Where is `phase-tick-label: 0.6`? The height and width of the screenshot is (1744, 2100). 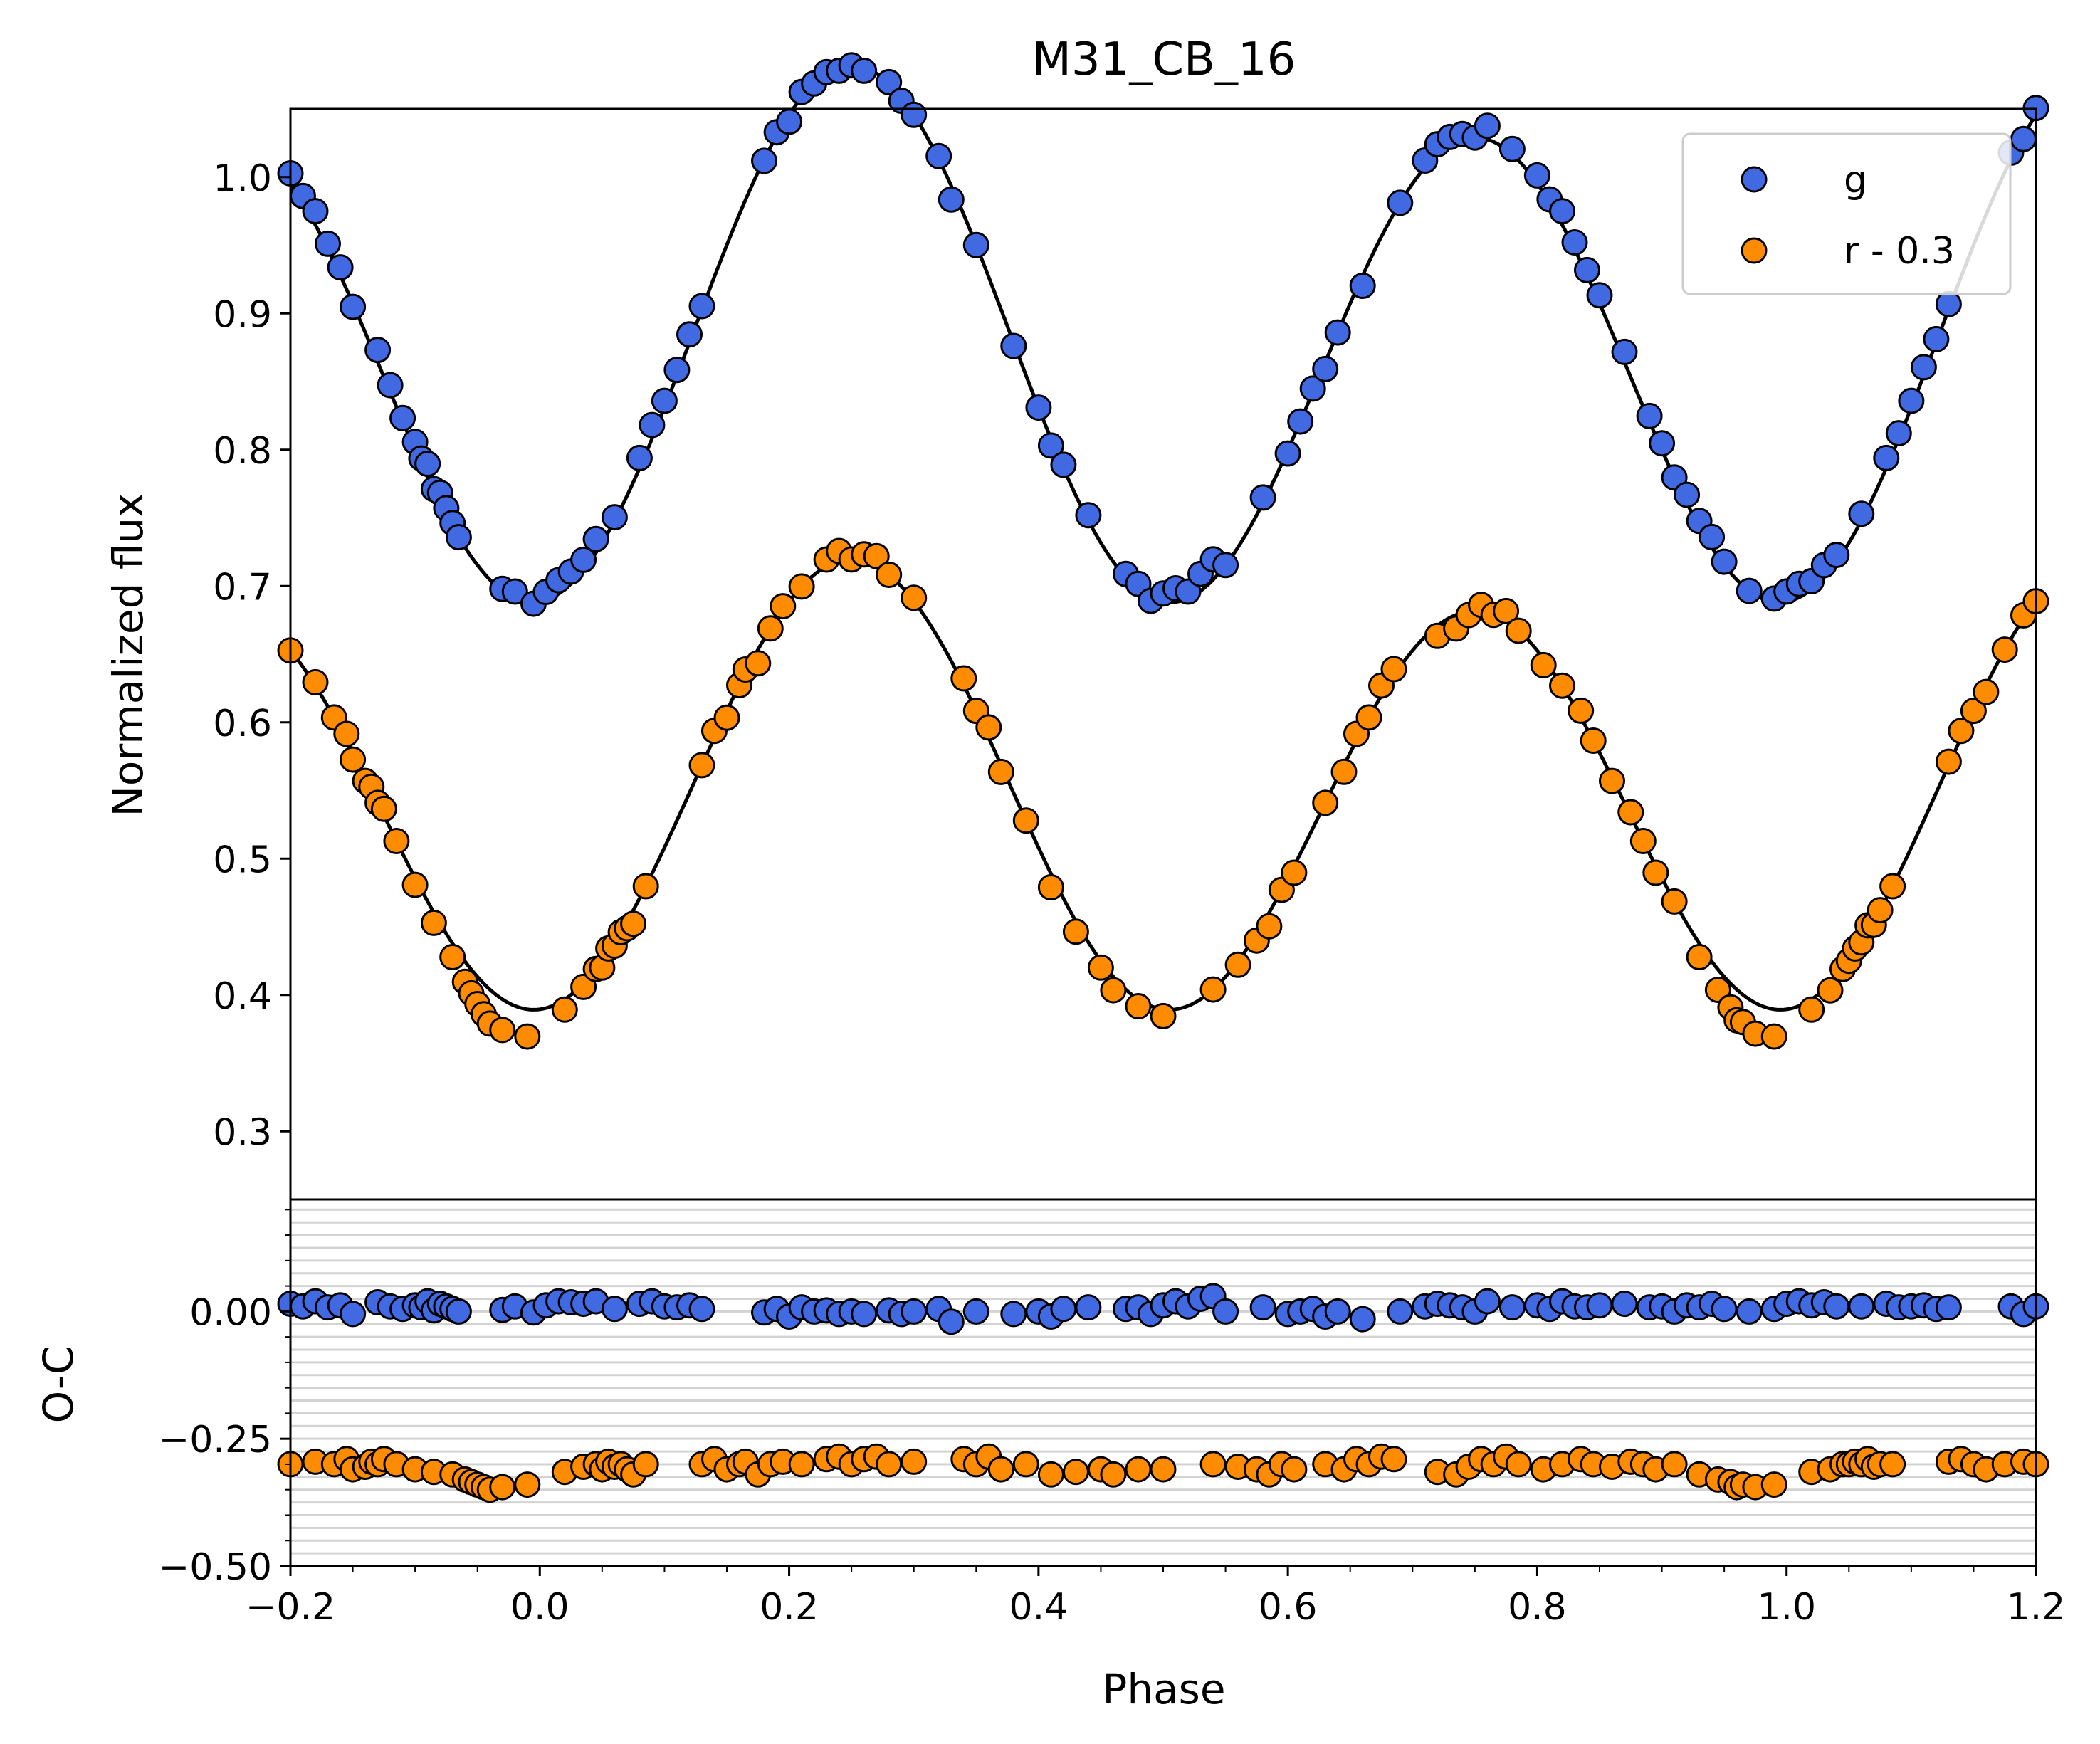
phase-tick-label: 0.6 is located at coordinates (1288, 1607).